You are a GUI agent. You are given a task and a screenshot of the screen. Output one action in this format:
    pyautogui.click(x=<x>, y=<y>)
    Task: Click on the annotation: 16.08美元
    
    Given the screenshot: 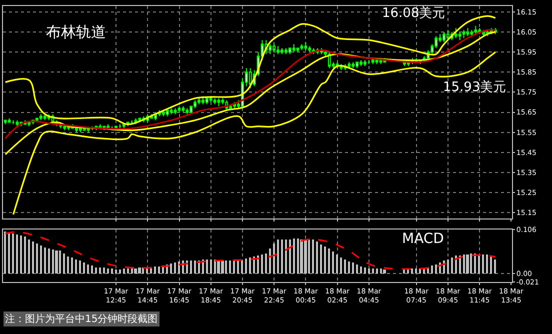 What is the action you would take?
    pyautogui.click(x=414, y=13)
    